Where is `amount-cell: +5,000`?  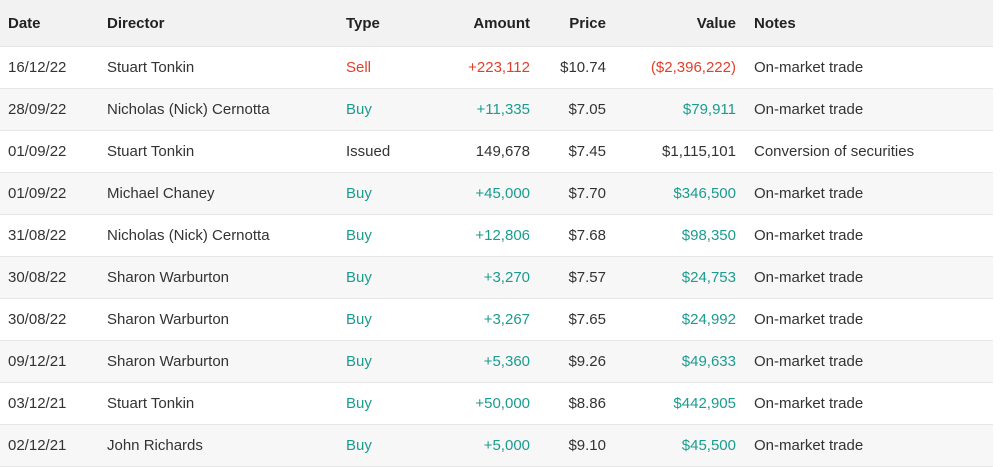
amount-cell: +5,000 is located at coordinates (506, 445).